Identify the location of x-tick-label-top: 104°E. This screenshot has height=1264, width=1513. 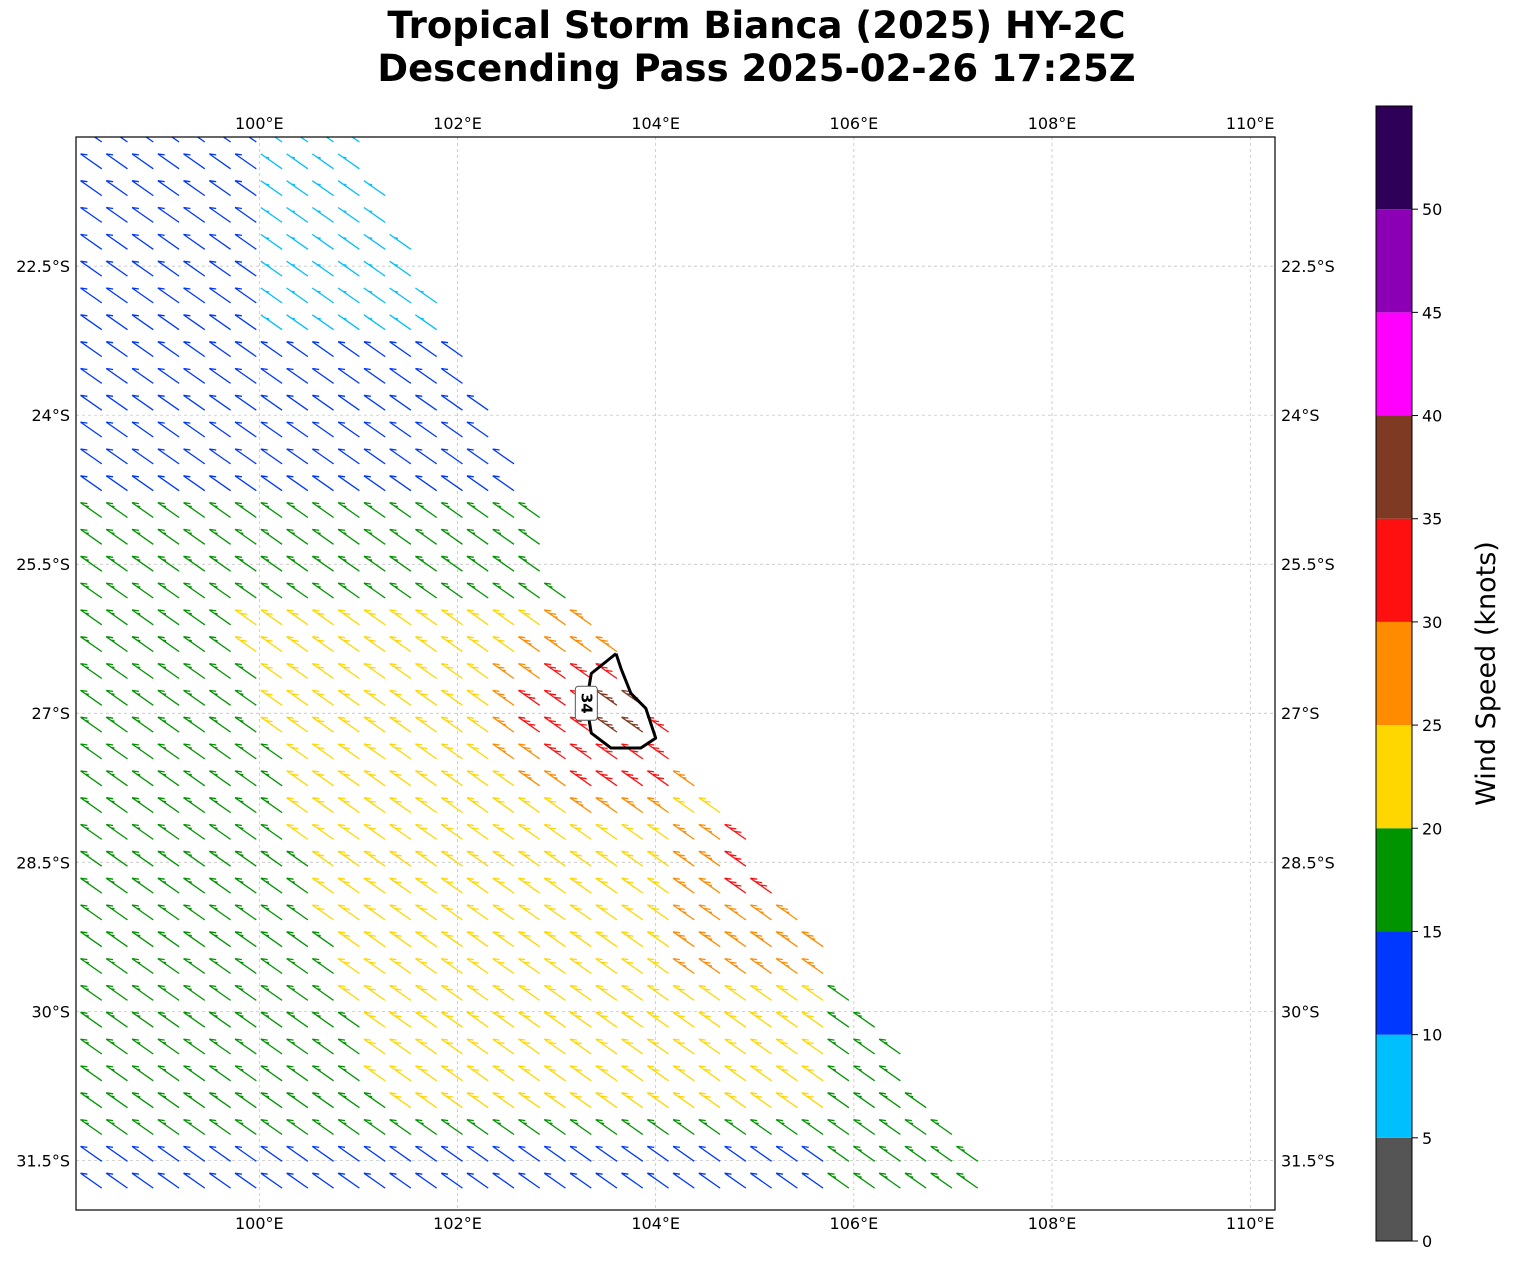
(655, 123).